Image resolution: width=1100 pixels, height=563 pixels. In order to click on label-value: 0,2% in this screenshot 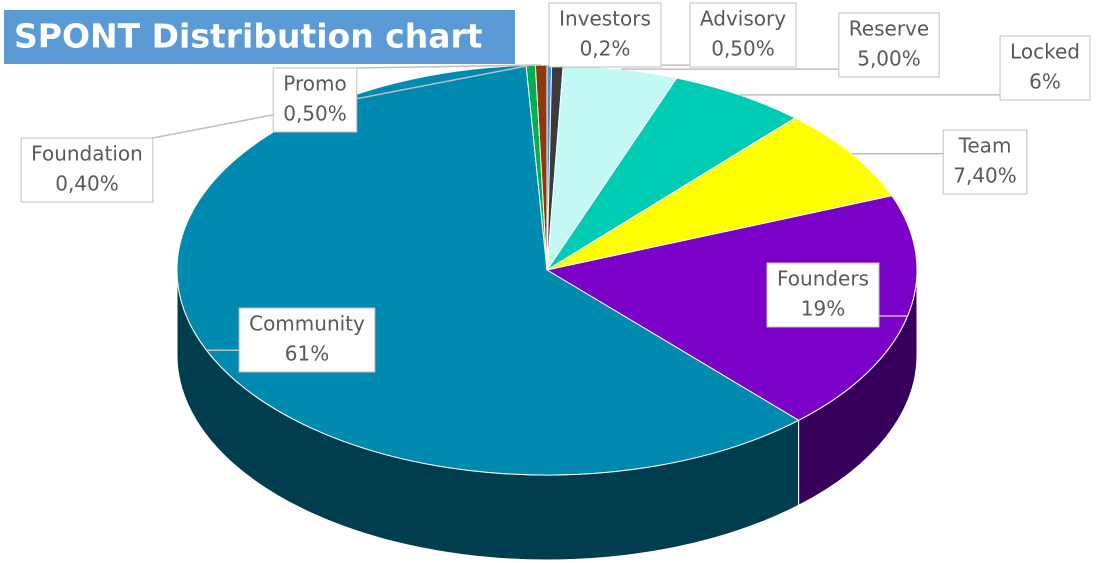, I will do `click(605, 49)`.